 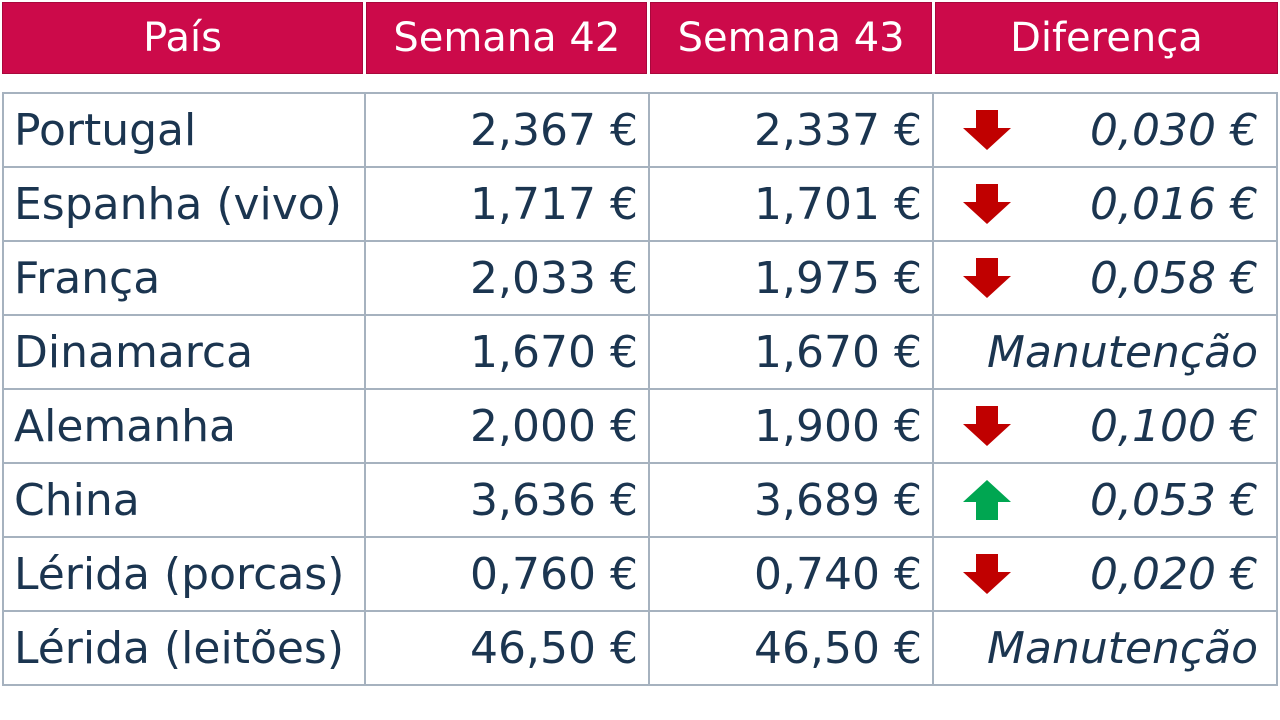 What do you see at coordinates (185, 574) in the screenshot?
I see `country-cell: Lérida (porcas)` at bounding box center [185, 574].